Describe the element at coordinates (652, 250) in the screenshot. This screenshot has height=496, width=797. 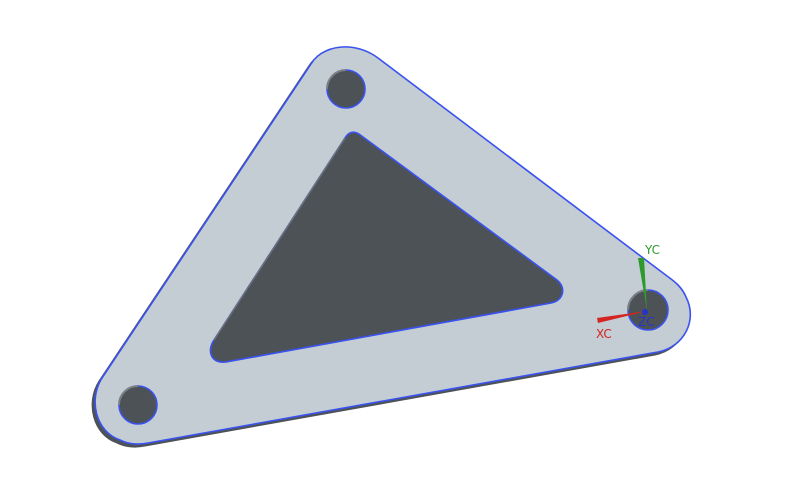
I see `y-axis-label: YC` at that location.